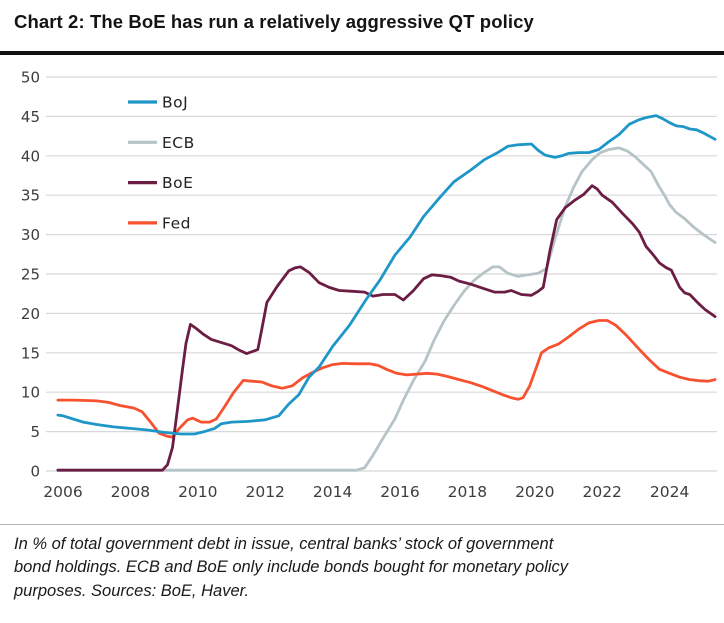 This screenshot has width=724, height=623. Describe the element at coordinates (177, 183) in the screenshot. I see `legend-label-boe: BoE` at that location.